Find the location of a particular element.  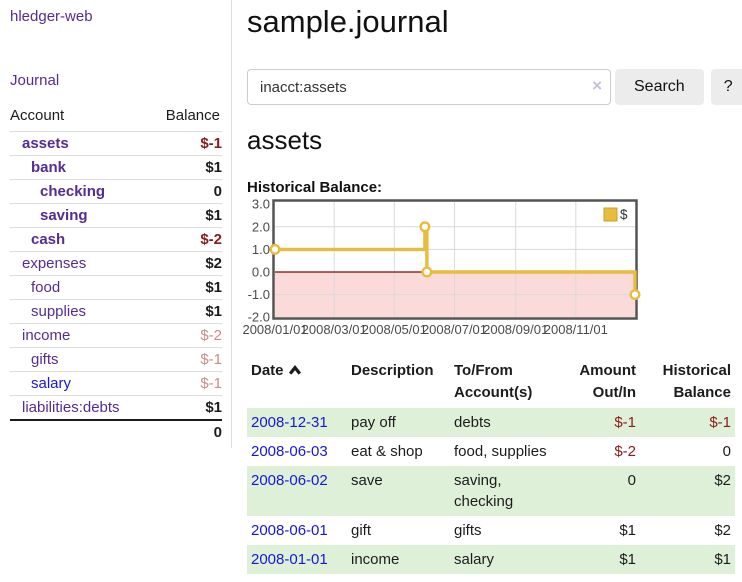

col-amount: Amount Out/In is located at coordinates (607, 381).